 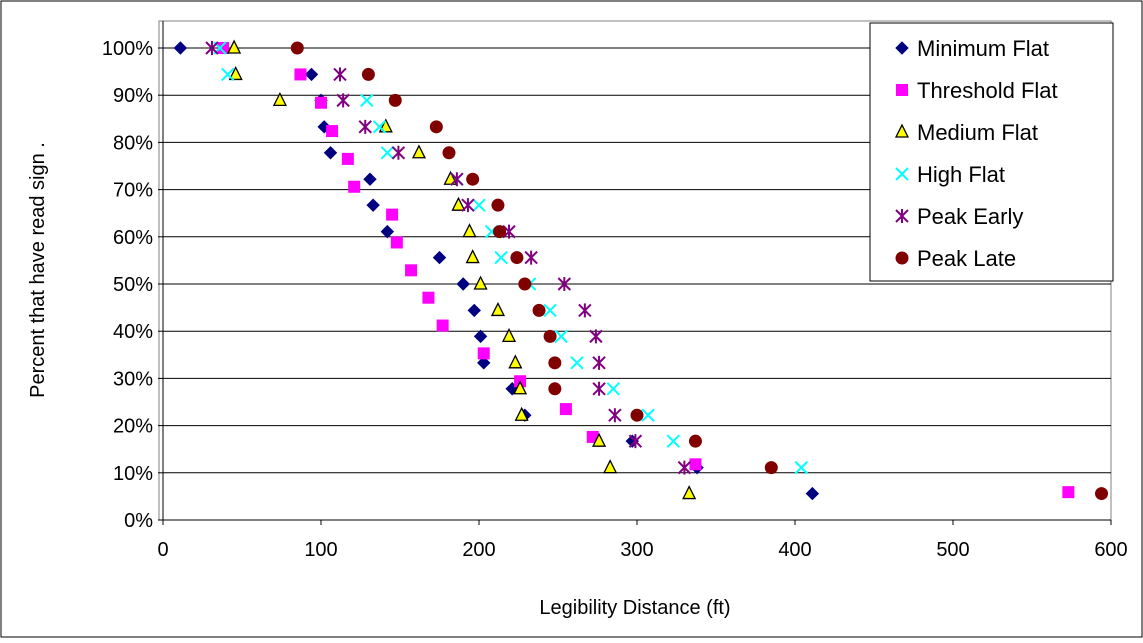 I want to click on x-tick-label: 100, so click(x=320, y=550).